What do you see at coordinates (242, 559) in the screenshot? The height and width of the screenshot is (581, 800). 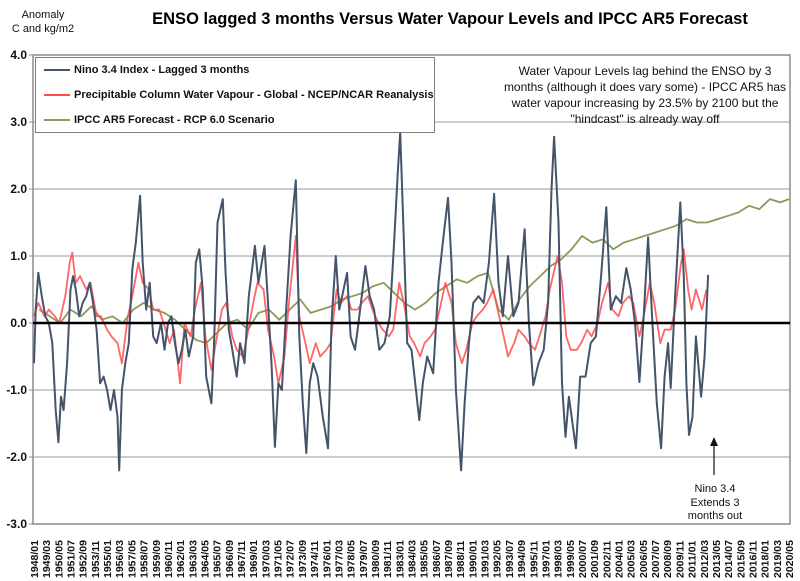 I see `x-tick-label: 1967/11` at bounding box center [242, 559].